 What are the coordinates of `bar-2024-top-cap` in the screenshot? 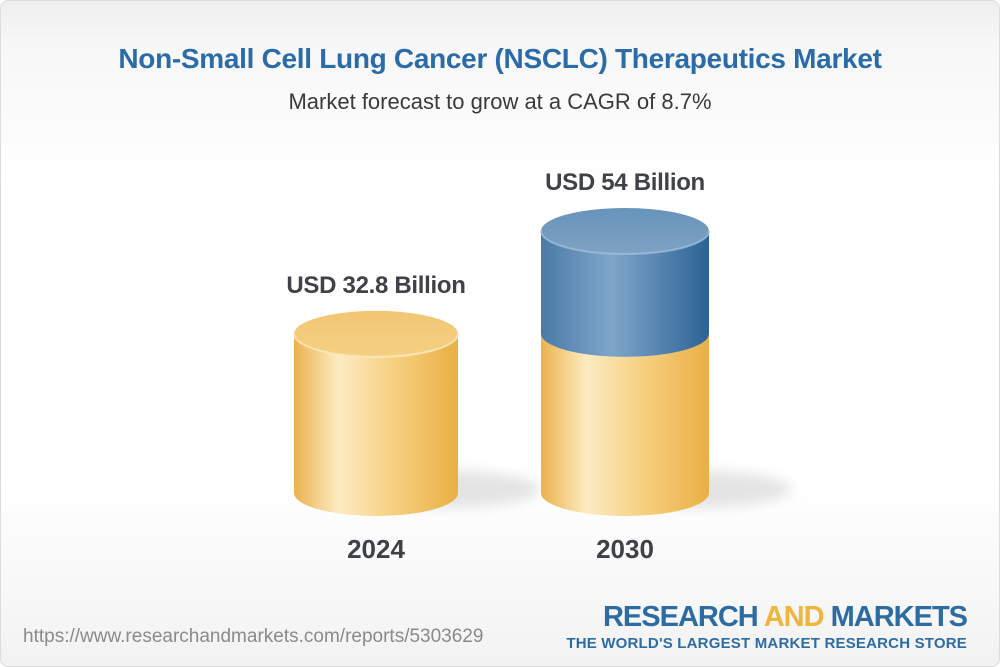 It's located at (376, 333).